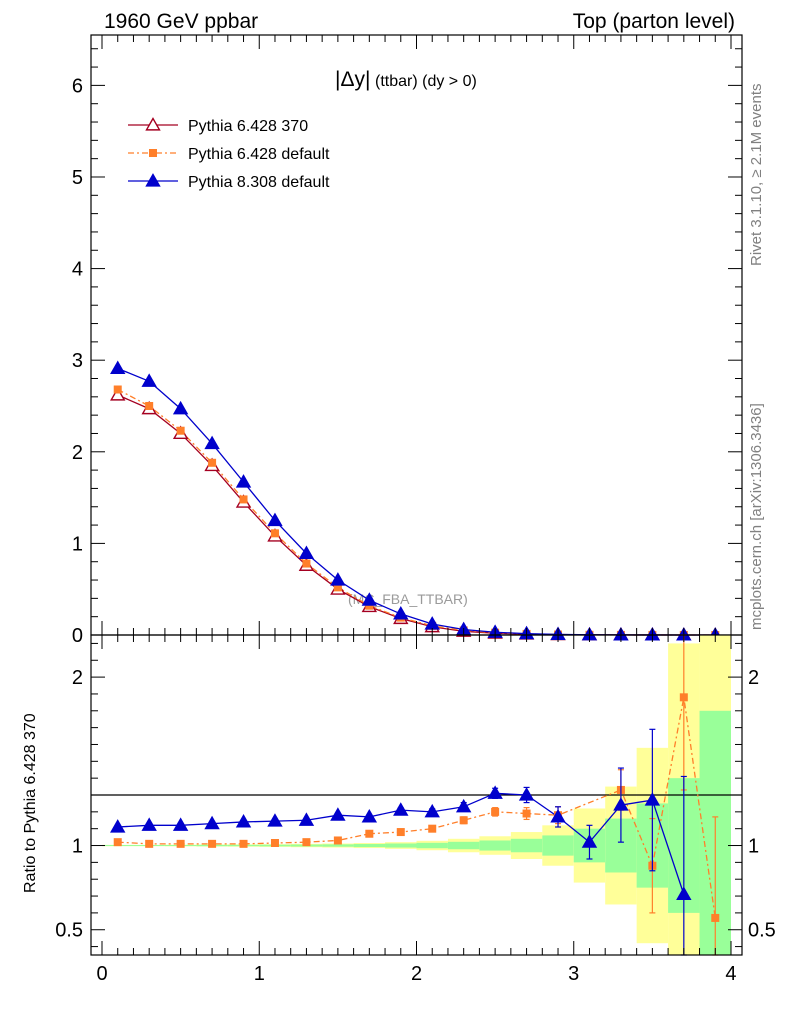  Describe the element at coordinates (259, 974) in the screenshot. I see `x-tick-label: 1` at that location.